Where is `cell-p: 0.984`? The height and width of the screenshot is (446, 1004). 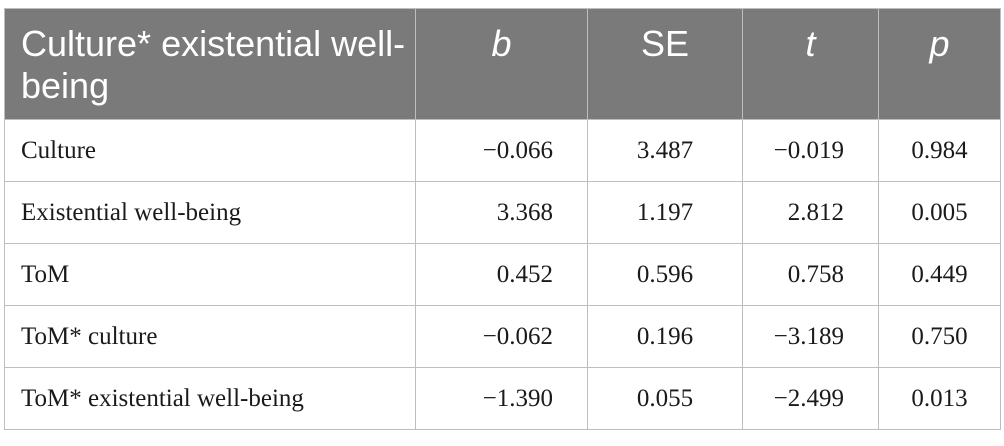
cell-p: 0.984 is located at coordinates (939, 150).